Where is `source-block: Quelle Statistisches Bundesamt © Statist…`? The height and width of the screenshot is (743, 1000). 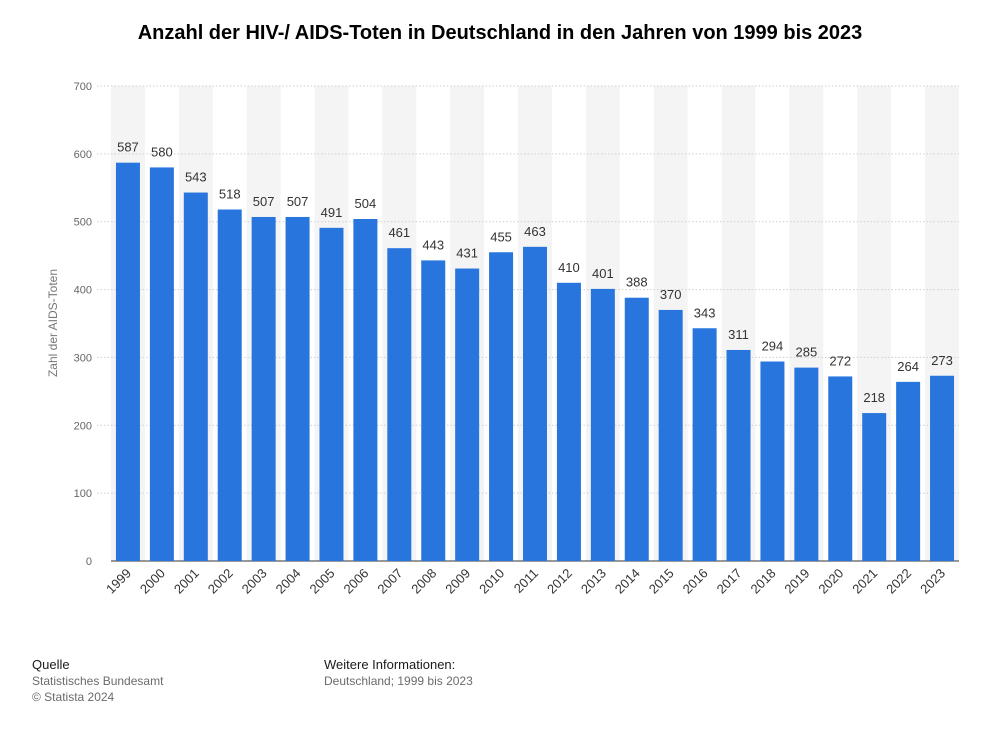
source-block: Quelle Statistisches Bundesamt © Statist… is located at coordinates (97, 681).